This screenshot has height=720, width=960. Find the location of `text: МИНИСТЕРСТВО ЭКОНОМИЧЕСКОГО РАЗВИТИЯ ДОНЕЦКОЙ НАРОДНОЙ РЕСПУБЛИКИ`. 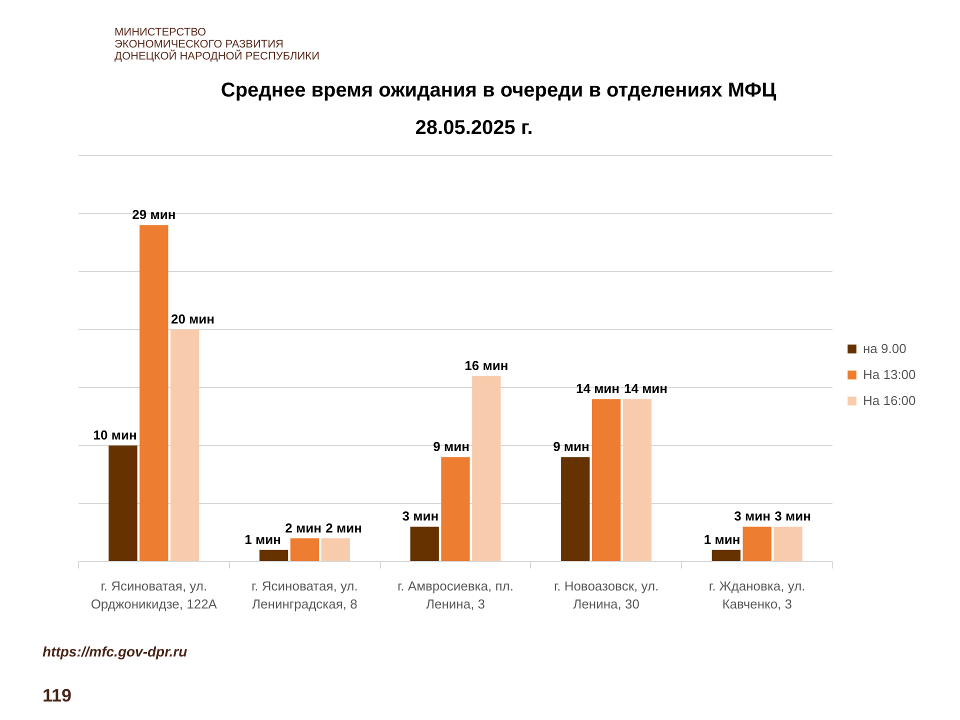

text: МИНИСТЕРСТВО ЭКОНОМИЧЕСКОГО РАЗВИТИЯ ДОНЕЦКОЙ НАРОДНОЙ РЕСПУБЛИКИ is located at coordinates (217, 44).